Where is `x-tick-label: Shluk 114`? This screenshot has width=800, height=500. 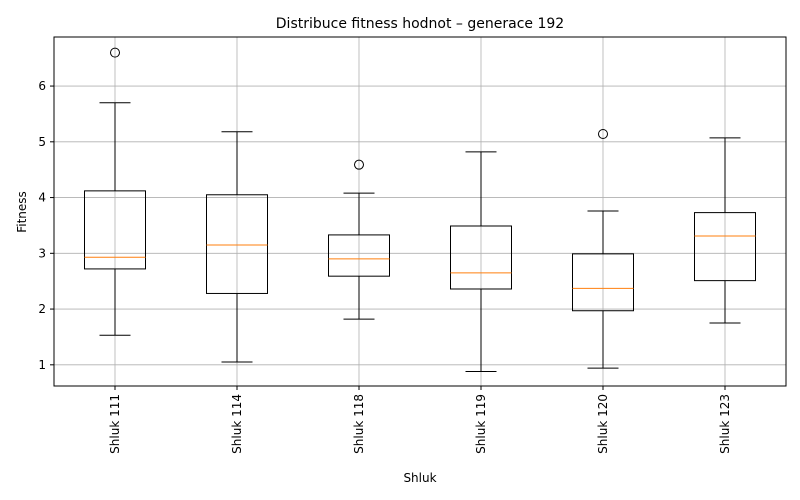
x-tick-label: Shluk 114 is located at coordinates (237, 424).